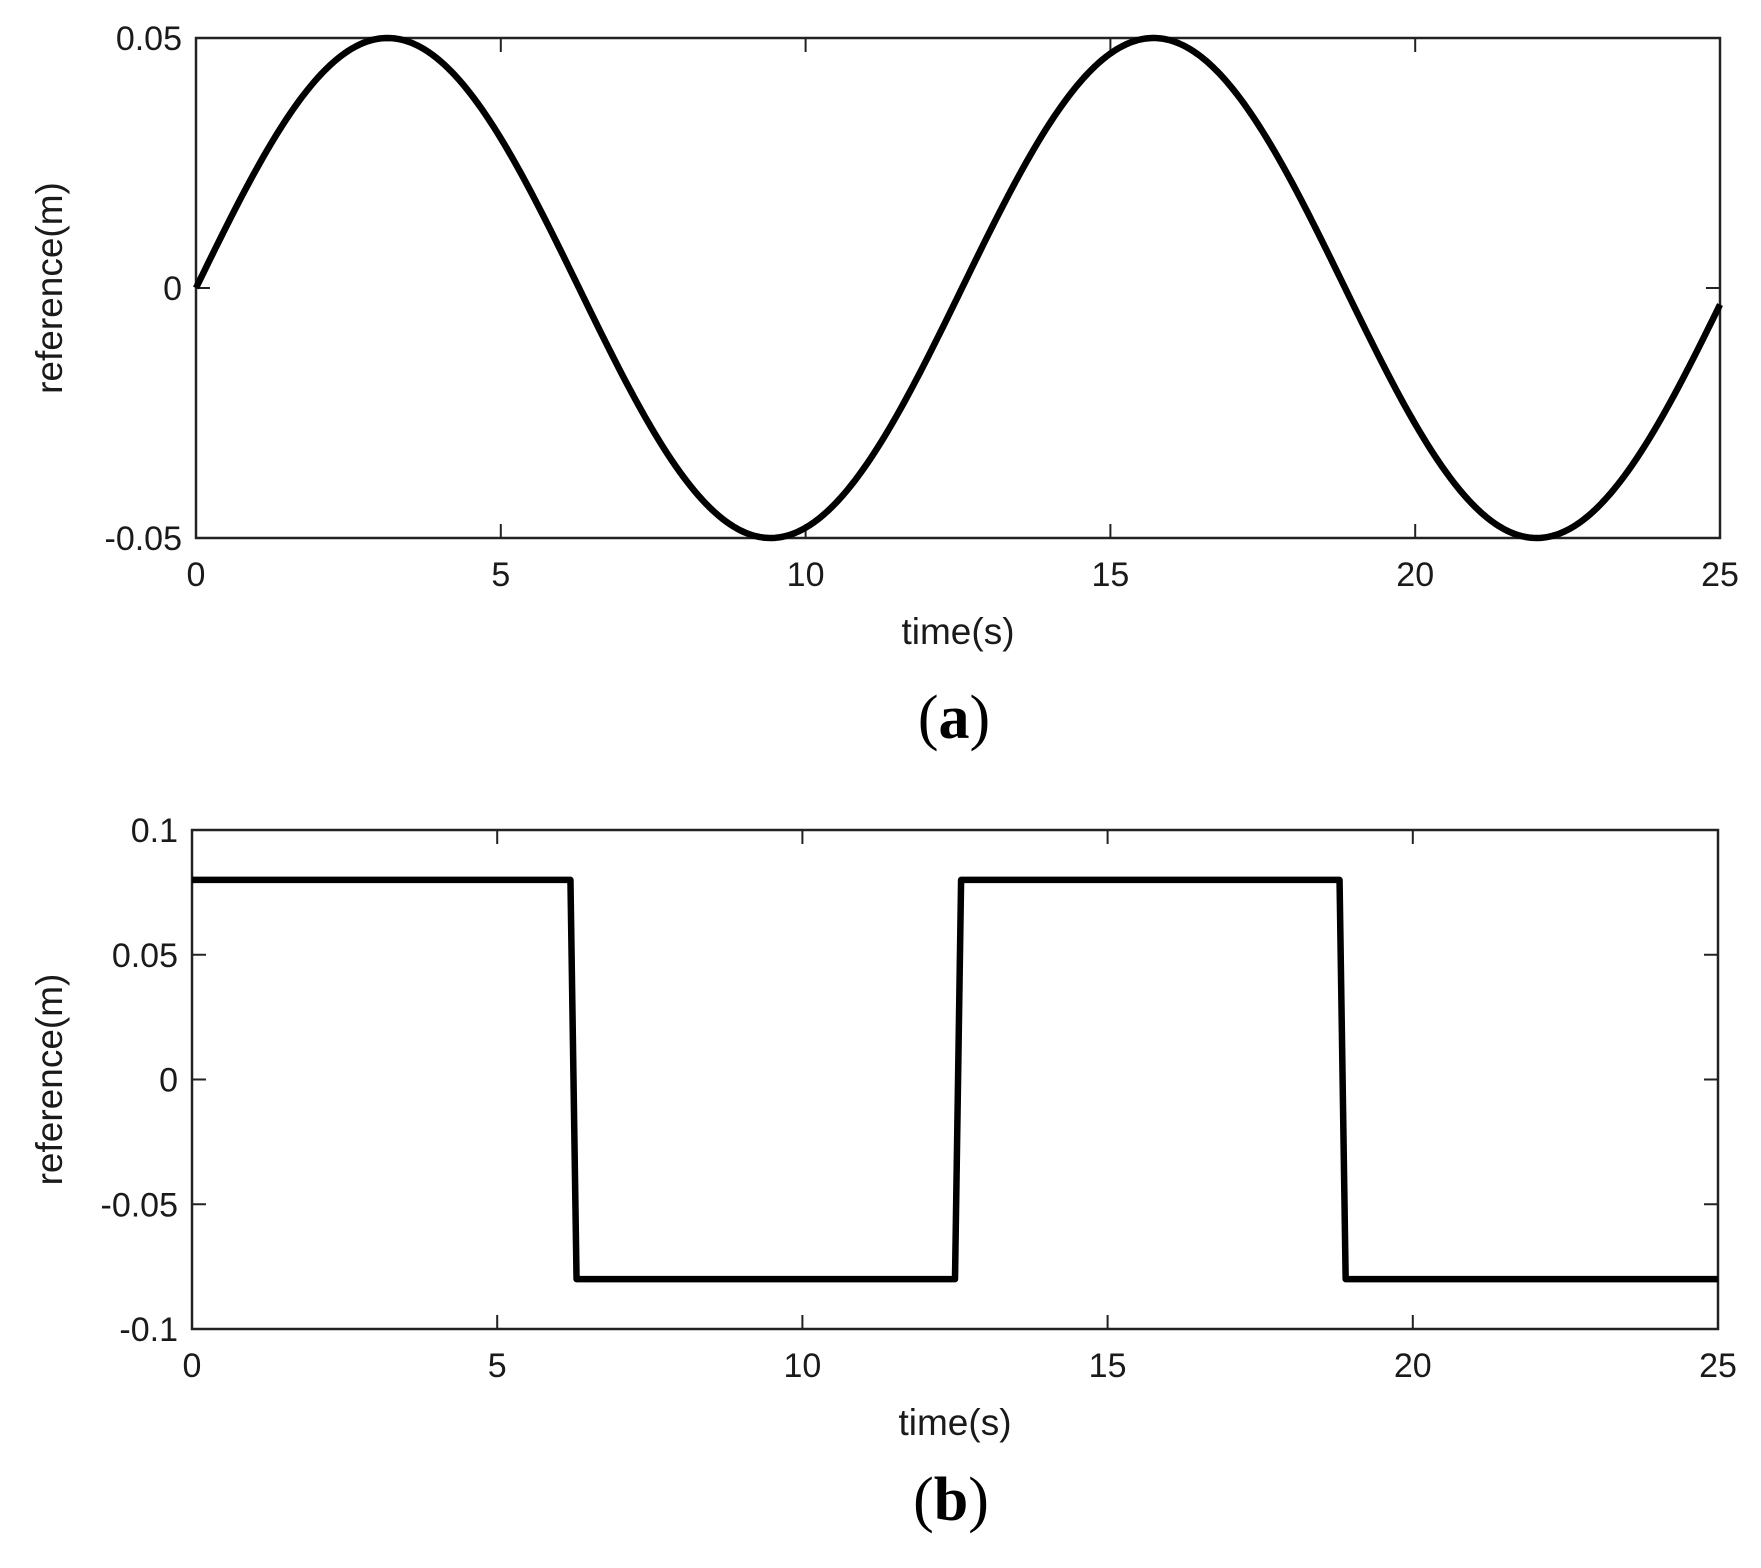 The image size is (1761, 1568). I want to click on y-tick-label: 0.1, so click(154, 831).